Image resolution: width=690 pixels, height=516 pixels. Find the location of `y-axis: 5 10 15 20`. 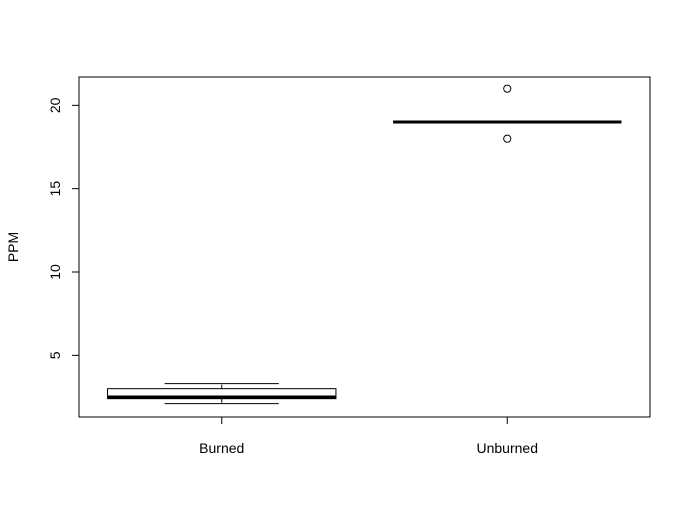

y-axis: 5 10 15 20 is located at coordinates (63, 228).